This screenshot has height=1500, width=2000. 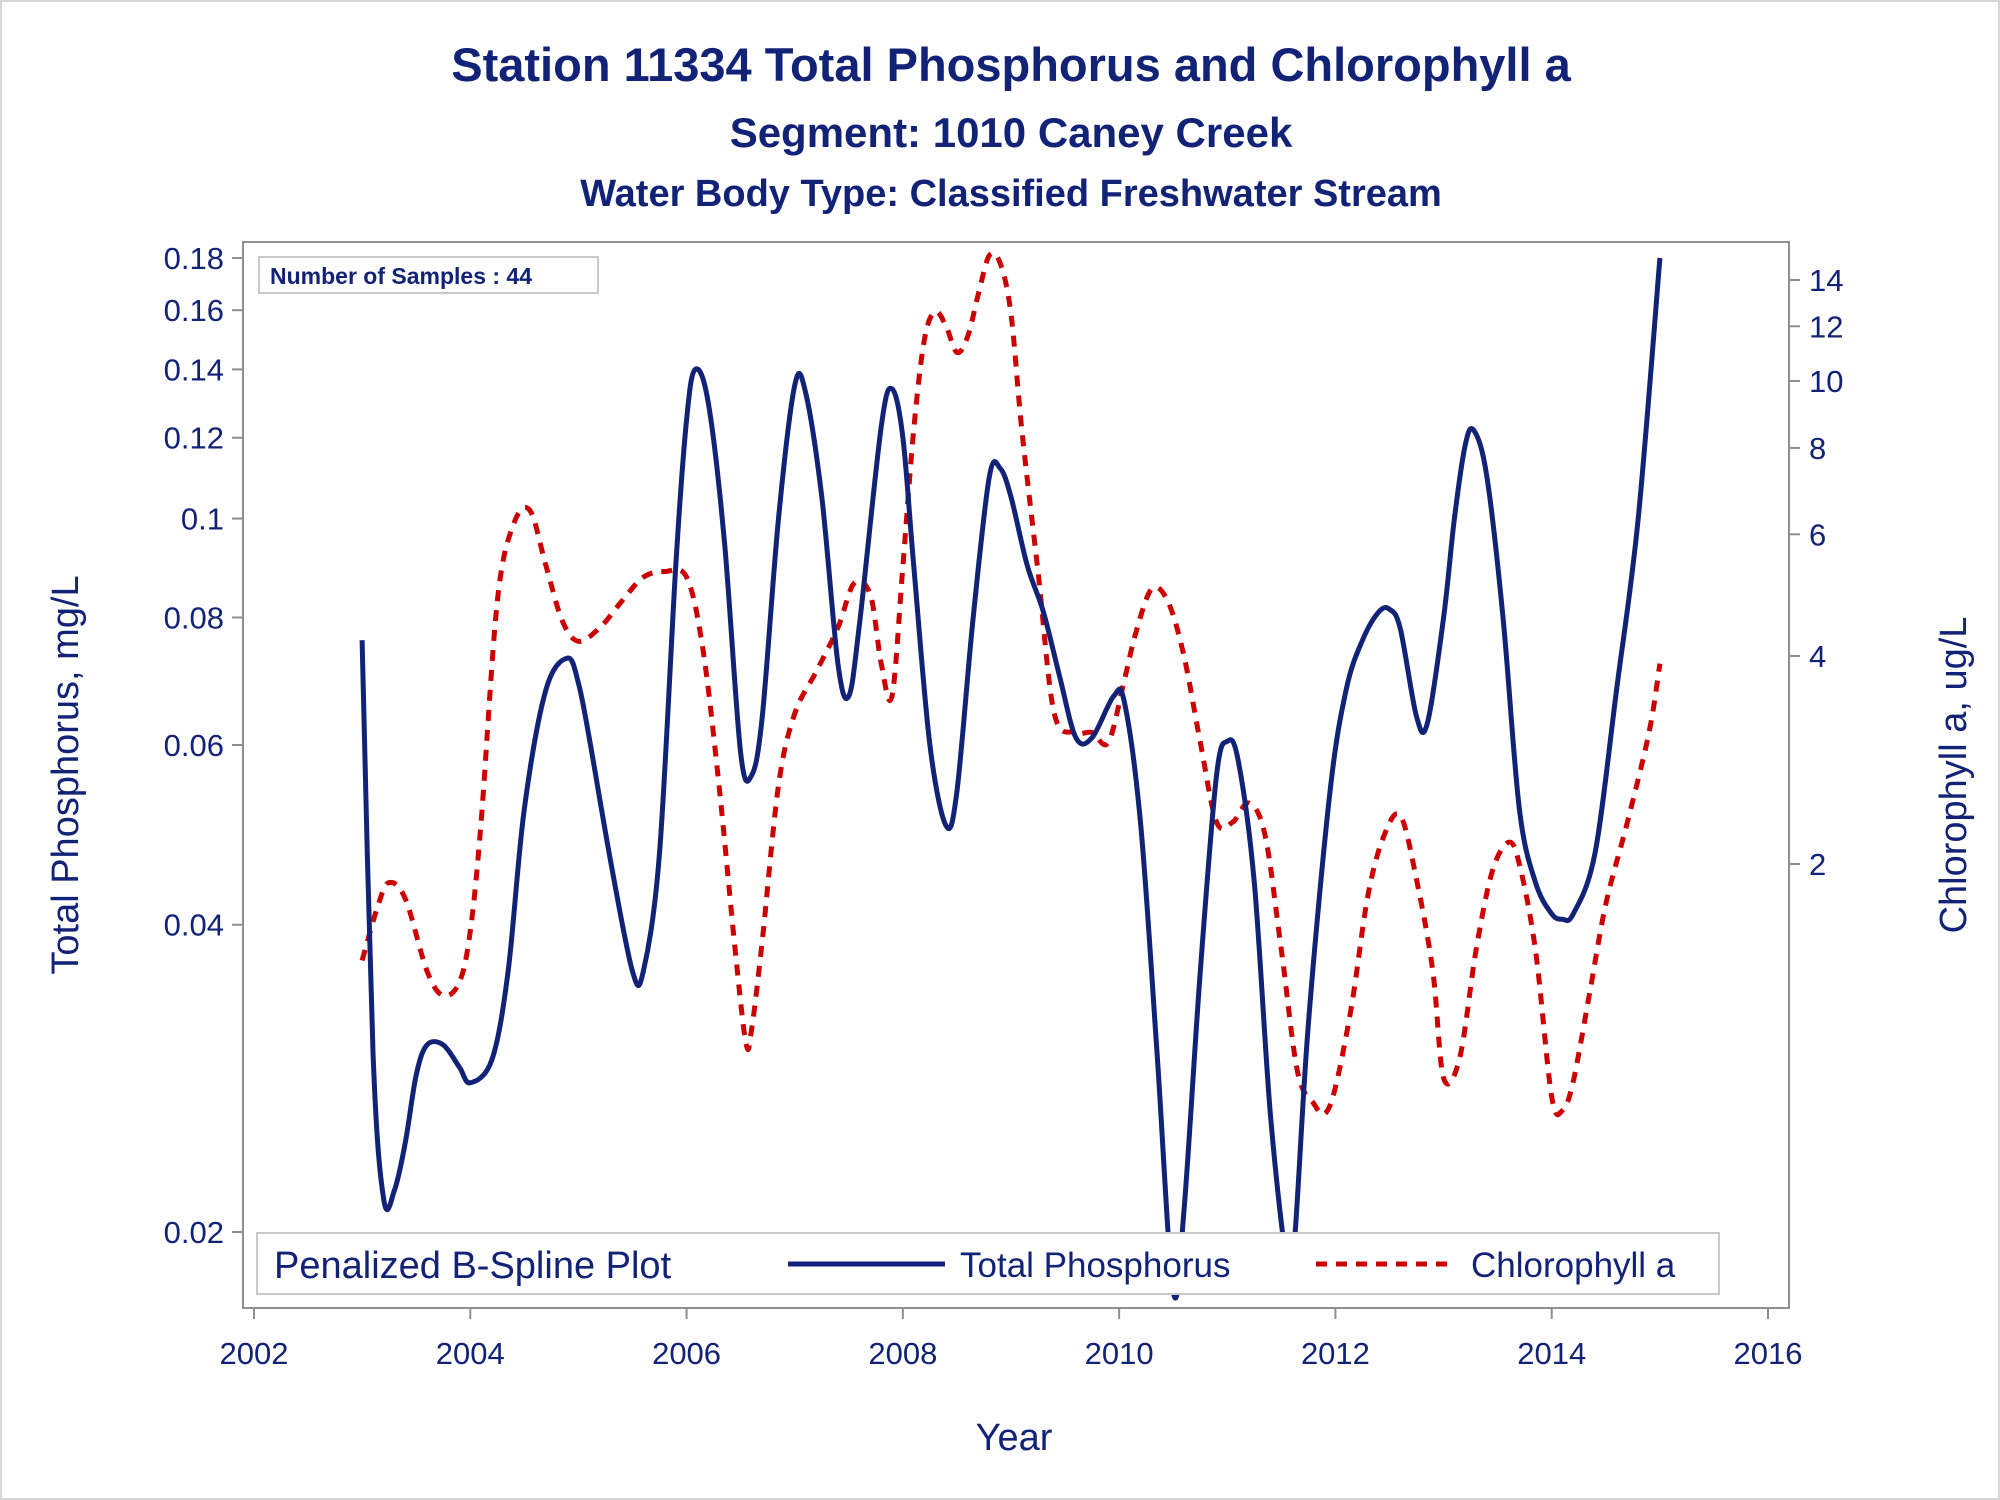 What do you see at coordinates (1335, 1353) in the screenshot?
I see `x-tick-label-2012: 2012` at bounding box center [1335, 1353].